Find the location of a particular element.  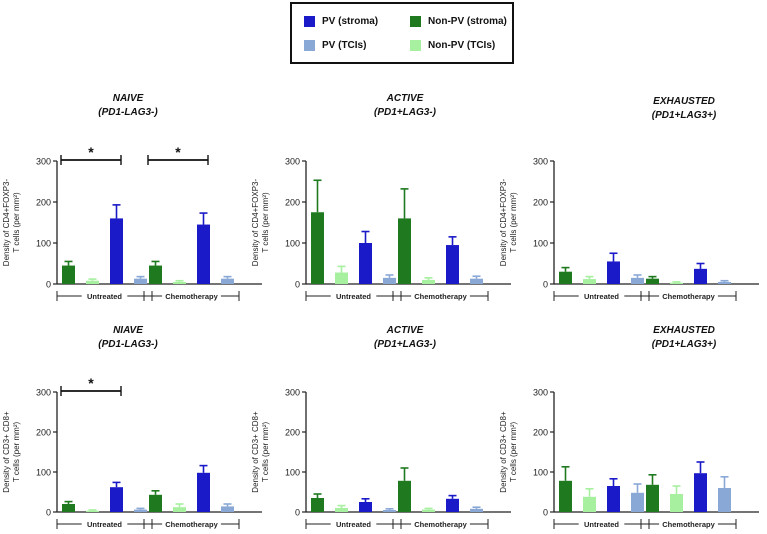

legend-item-nonpv-stroma: Non-PV (stroma) is located at coordinates (458, 21).